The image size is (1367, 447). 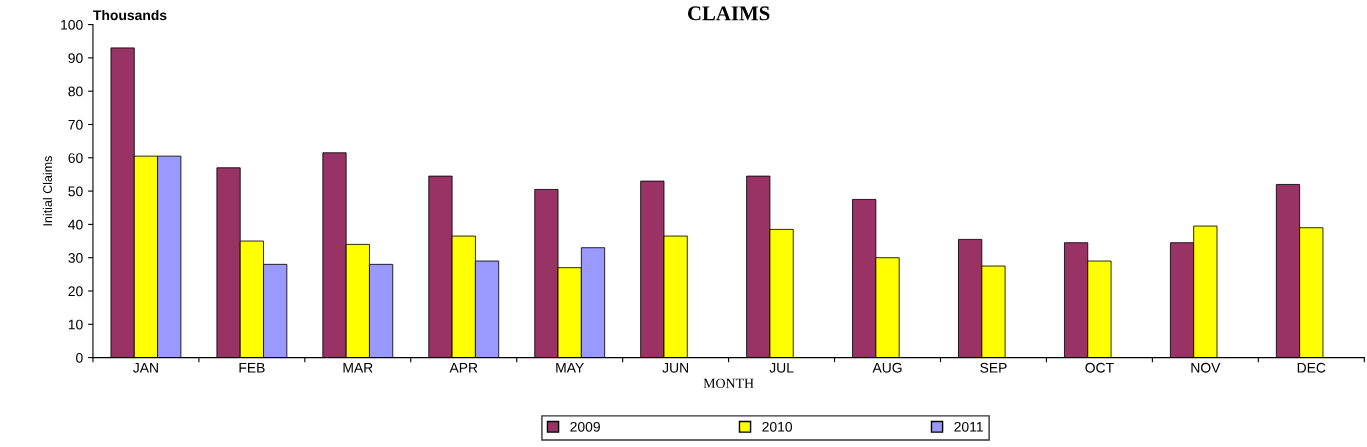 What do you see at coordinates (75, 124) in the screenshot?
I see `y-tick-label: 70` at bounding box center [75, 124].